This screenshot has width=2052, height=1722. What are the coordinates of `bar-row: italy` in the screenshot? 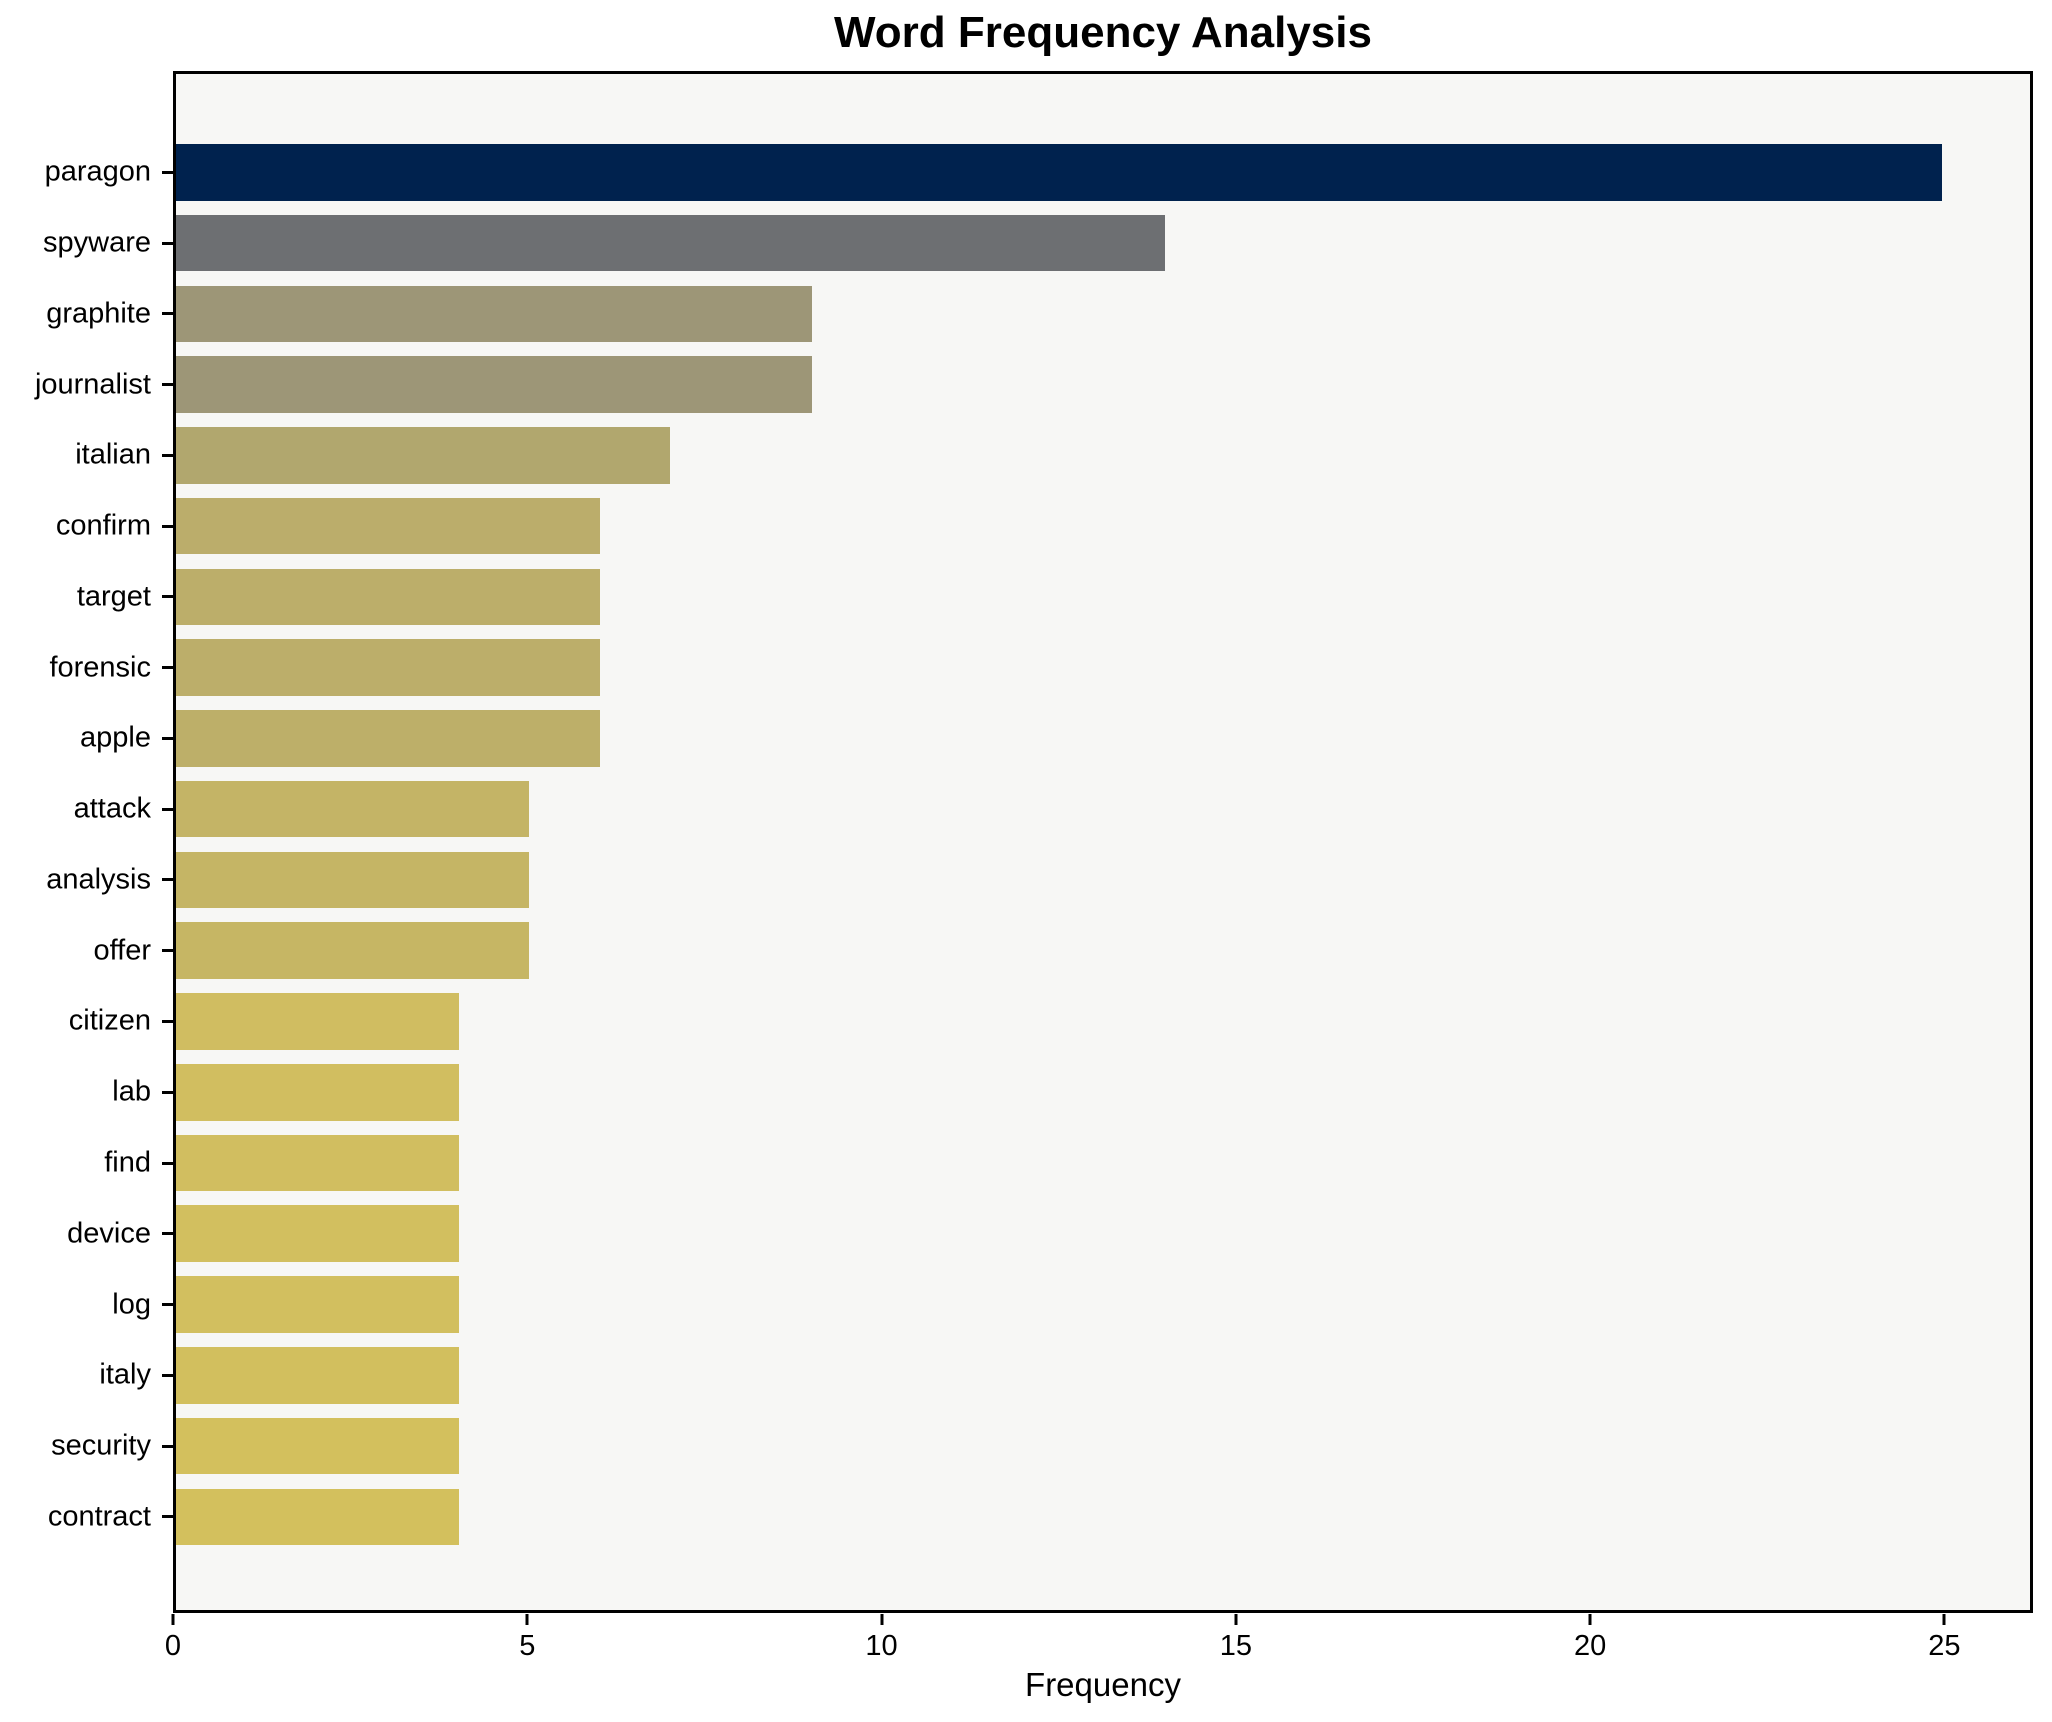 It's located at (1064, 1382).